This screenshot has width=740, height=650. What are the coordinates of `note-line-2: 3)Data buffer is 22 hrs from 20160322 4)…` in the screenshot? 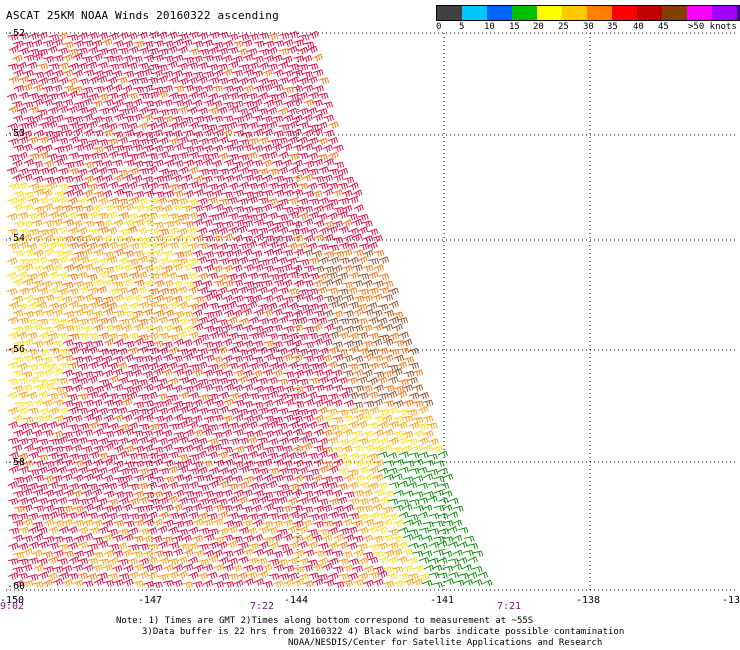 It's located at (383, 632).